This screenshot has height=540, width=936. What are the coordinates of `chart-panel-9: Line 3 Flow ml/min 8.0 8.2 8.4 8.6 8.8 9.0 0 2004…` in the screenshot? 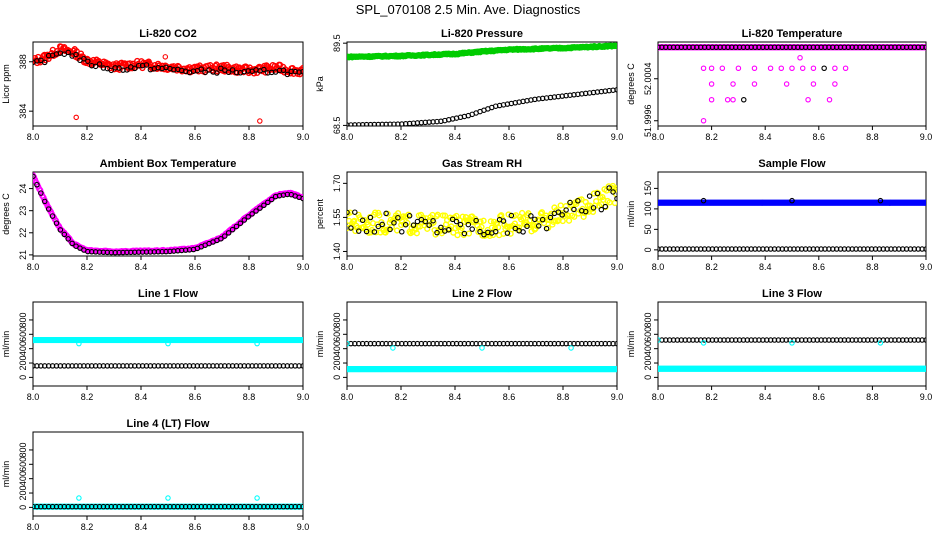 It's located at (779, 345).